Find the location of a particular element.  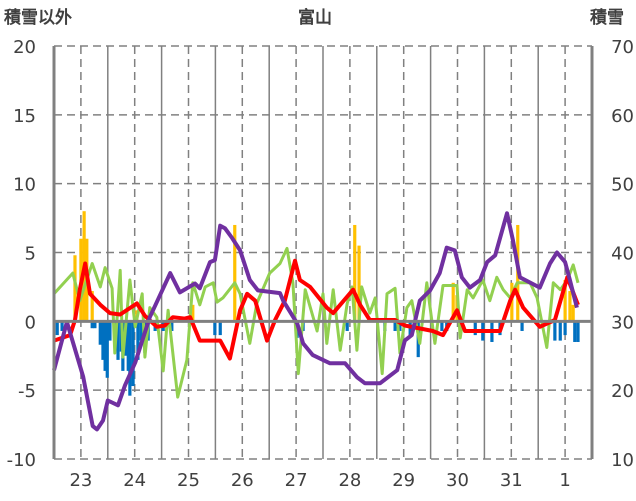

left-tick-label: 20 is located at coordinates (24, 47).